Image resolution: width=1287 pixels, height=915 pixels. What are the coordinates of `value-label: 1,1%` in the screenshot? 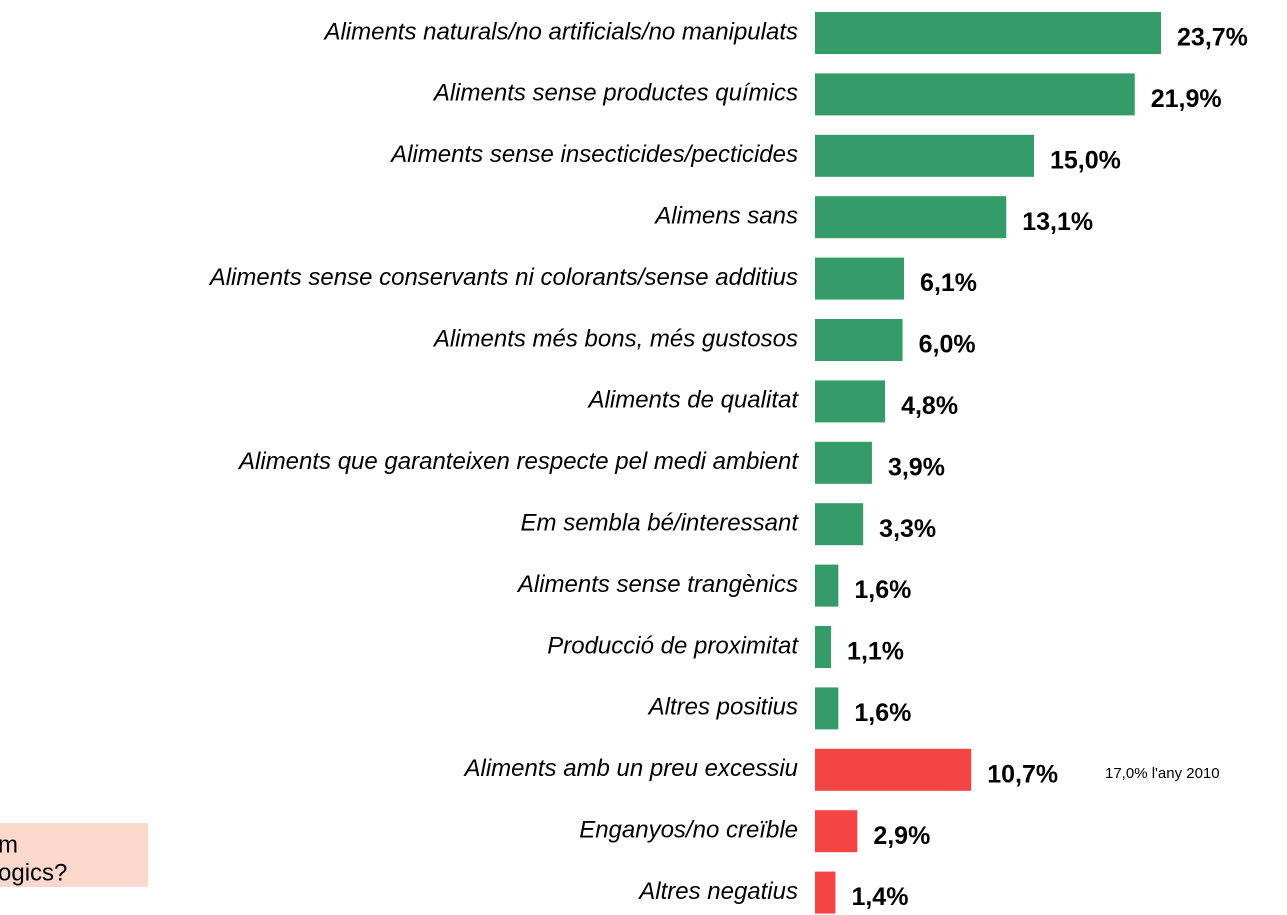 It's located at (875, 652).